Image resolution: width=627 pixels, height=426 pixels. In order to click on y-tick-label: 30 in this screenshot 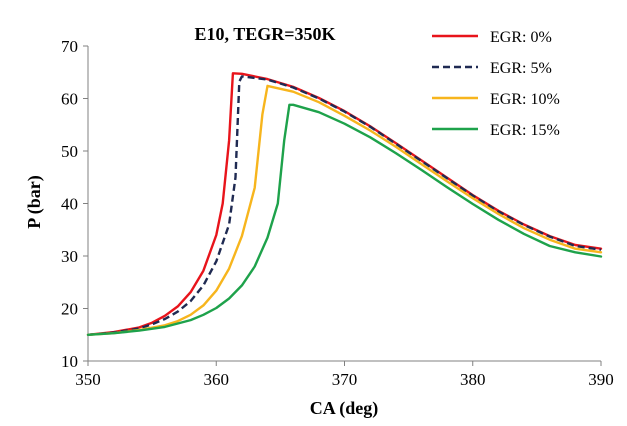, I will do `click(69, 256)`.